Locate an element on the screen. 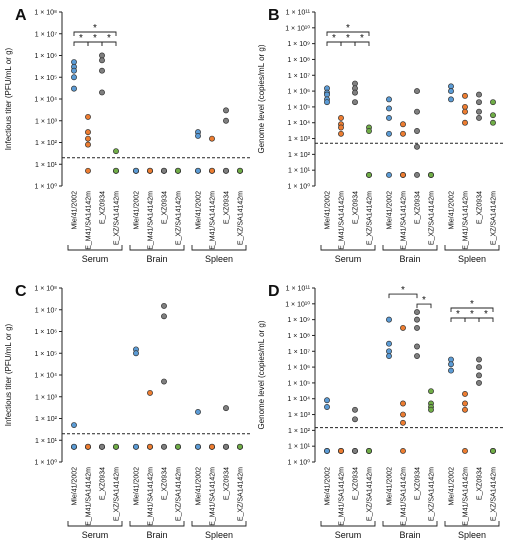 The width and height of the screenshot is (507, 550). group-label: Spleen is located at coordinates (219, 535).